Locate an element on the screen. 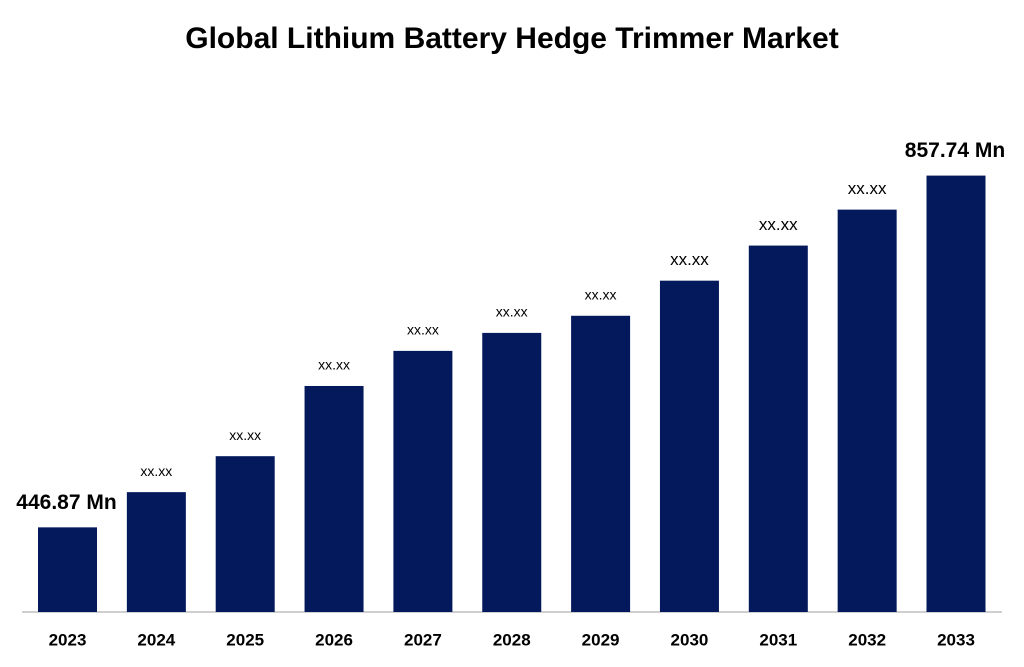  x-tick-label: 2023 is located at coordinates (68, 639).